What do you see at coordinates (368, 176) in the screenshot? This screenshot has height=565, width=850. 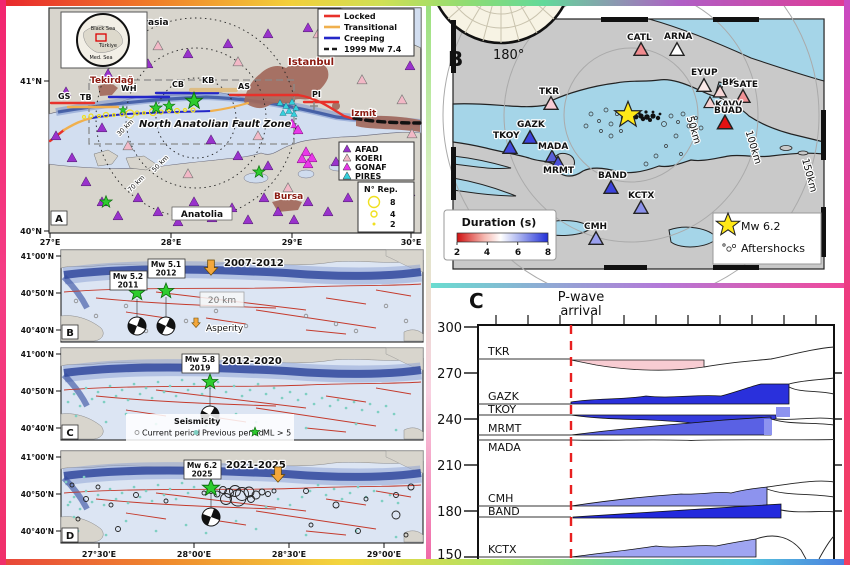 I see `svg-text: PIRES` at bounding box center [368, 176].